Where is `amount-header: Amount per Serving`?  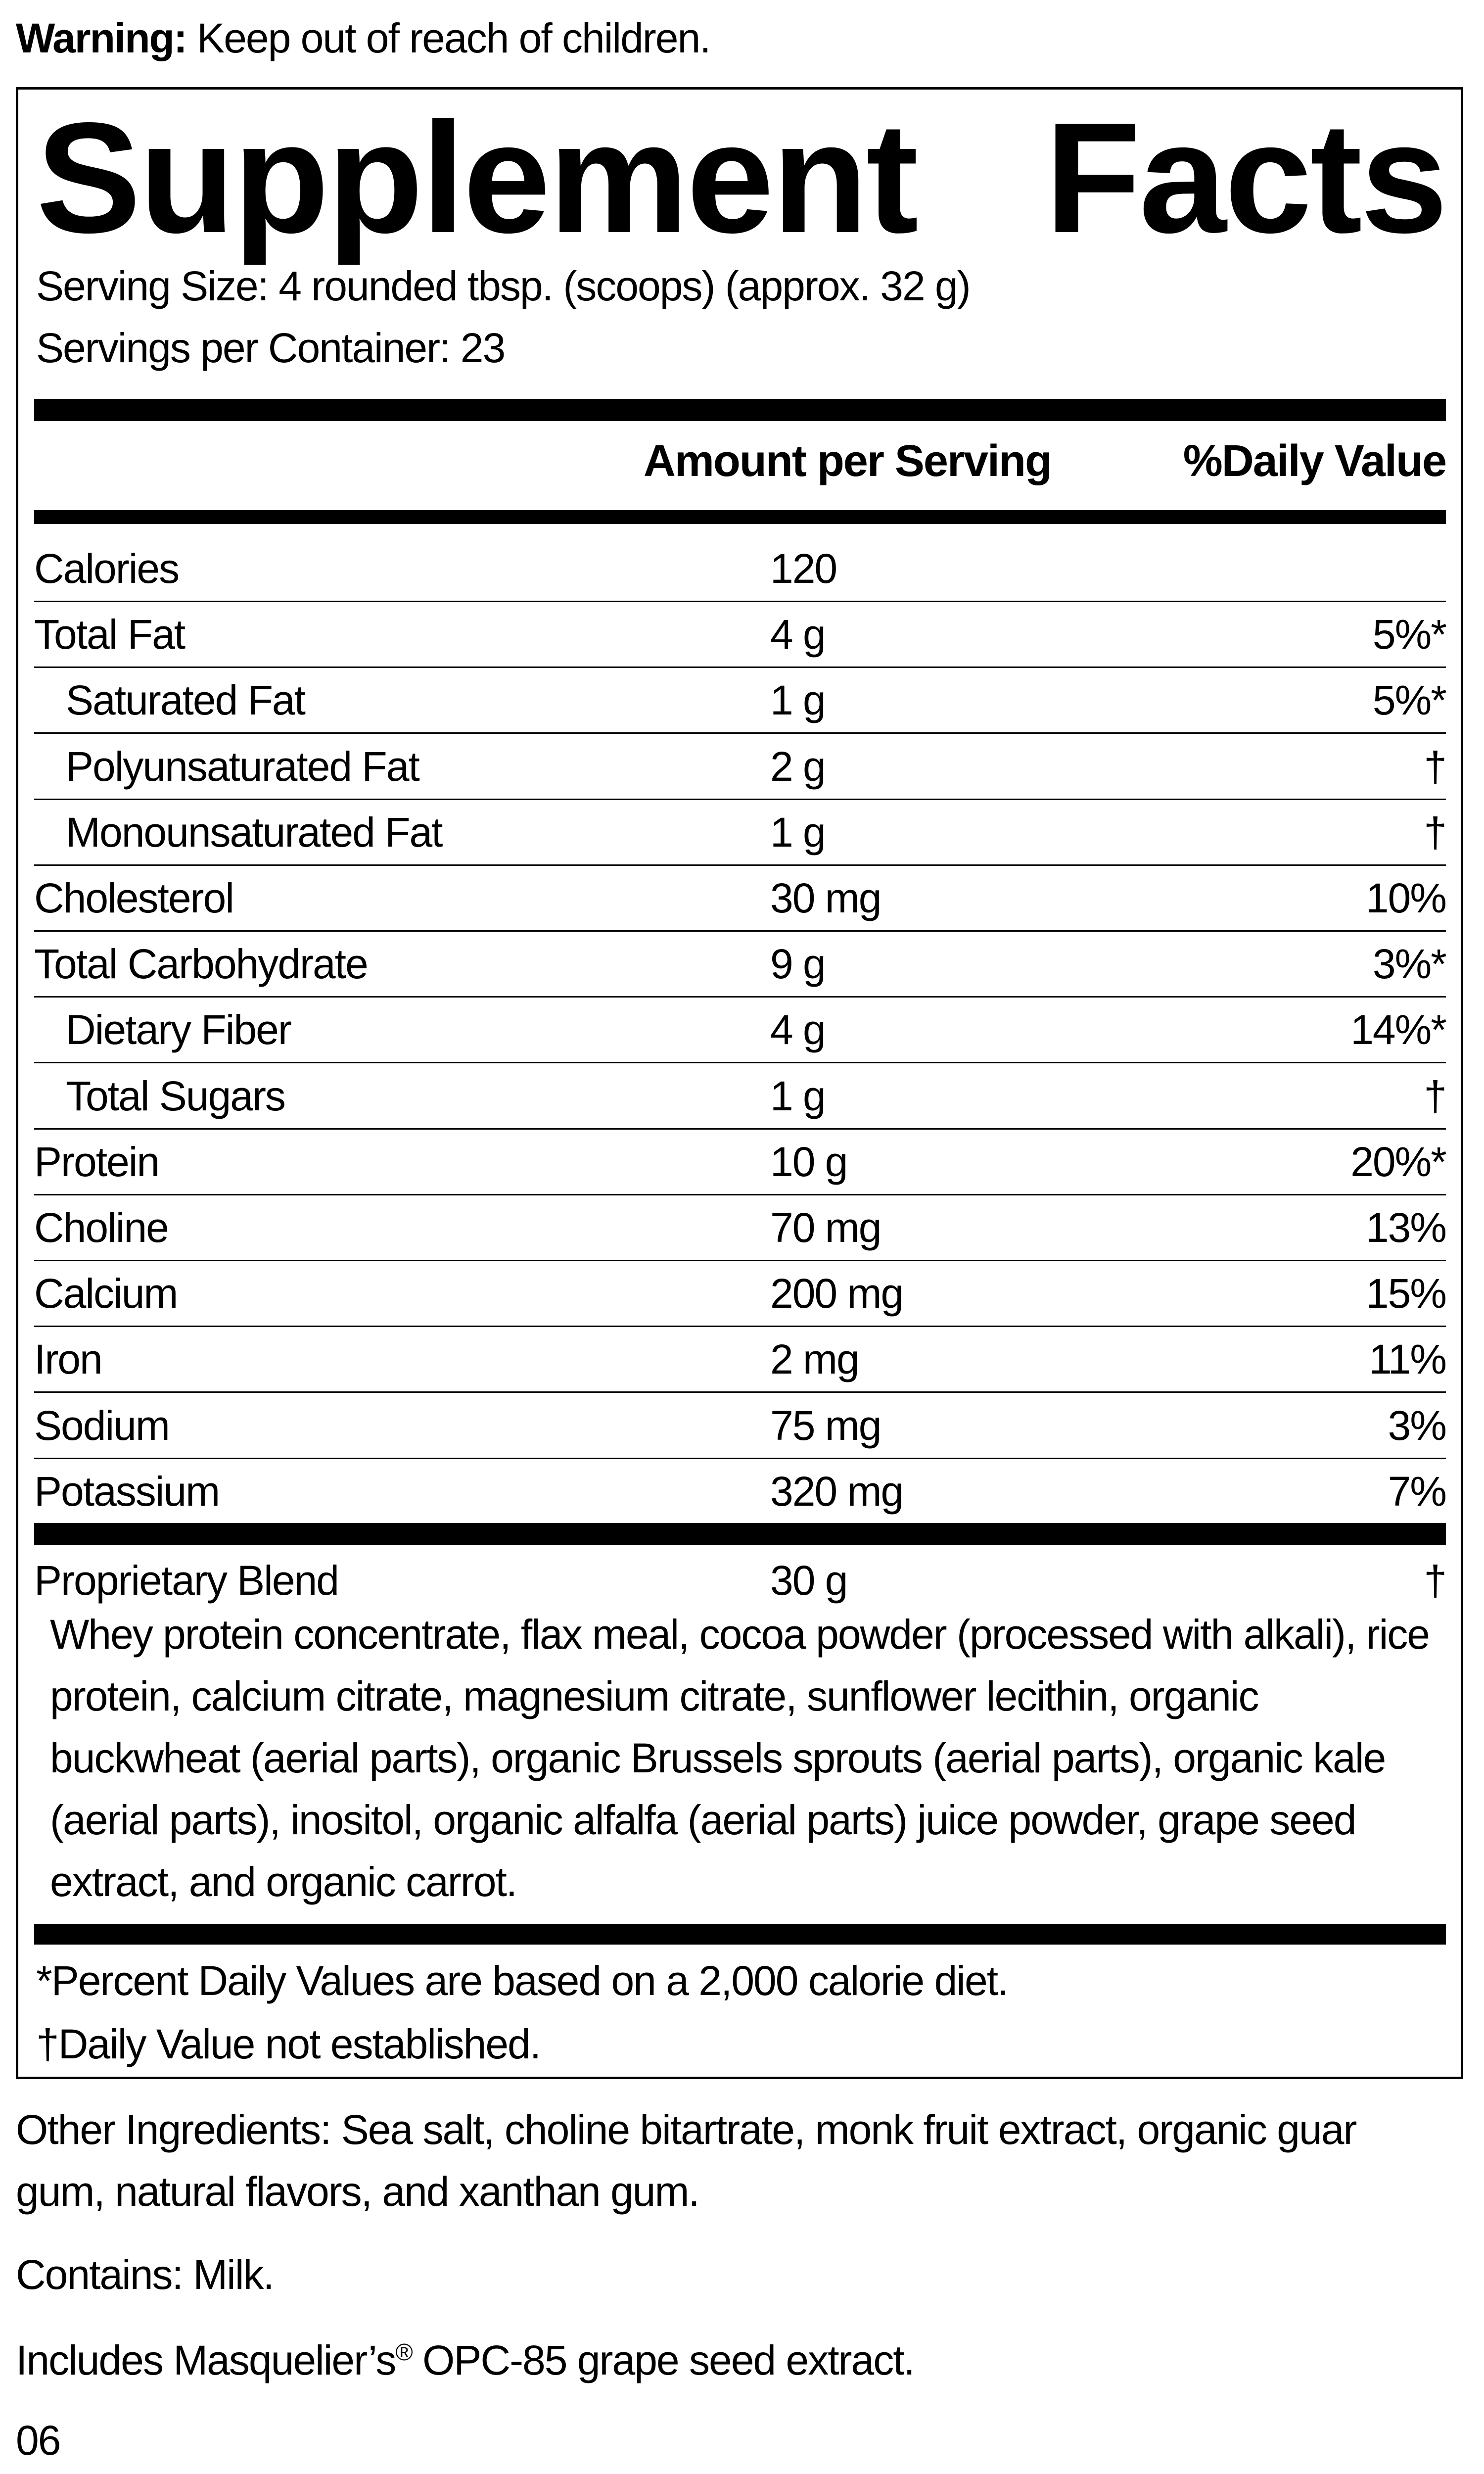 amount-header: Amount per Serving is located at coordinates (847, 461).